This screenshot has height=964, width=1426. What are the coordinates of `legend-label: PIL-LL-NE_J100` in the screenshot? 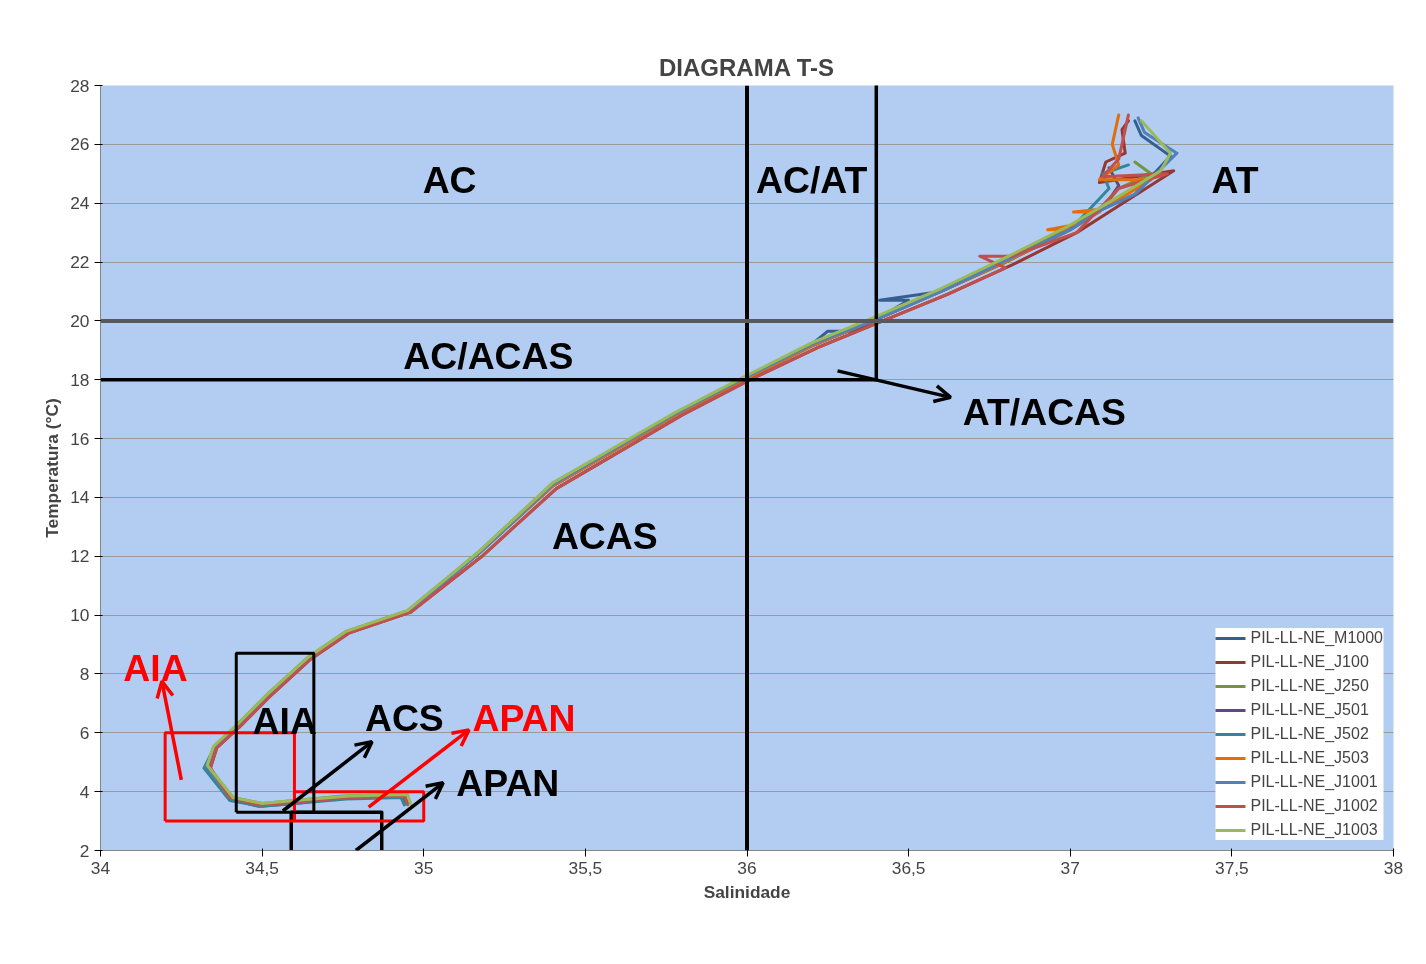 It's located at (1309, 662).